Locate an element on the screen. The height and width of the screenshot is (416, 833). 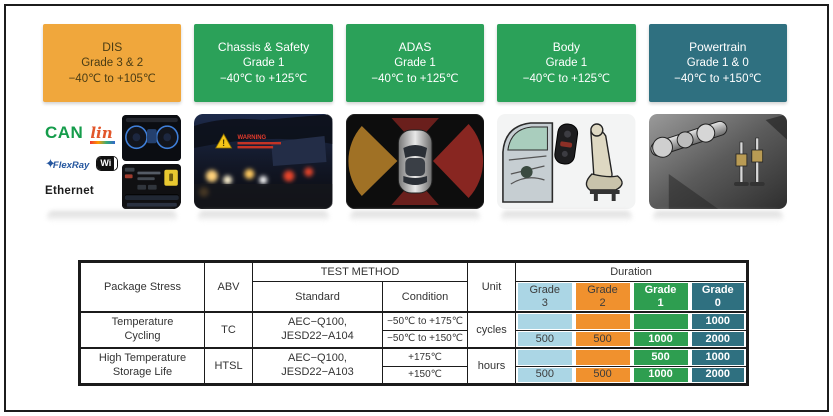
condition: −50℃ to +150℃ is located at coordinates (425, 339).